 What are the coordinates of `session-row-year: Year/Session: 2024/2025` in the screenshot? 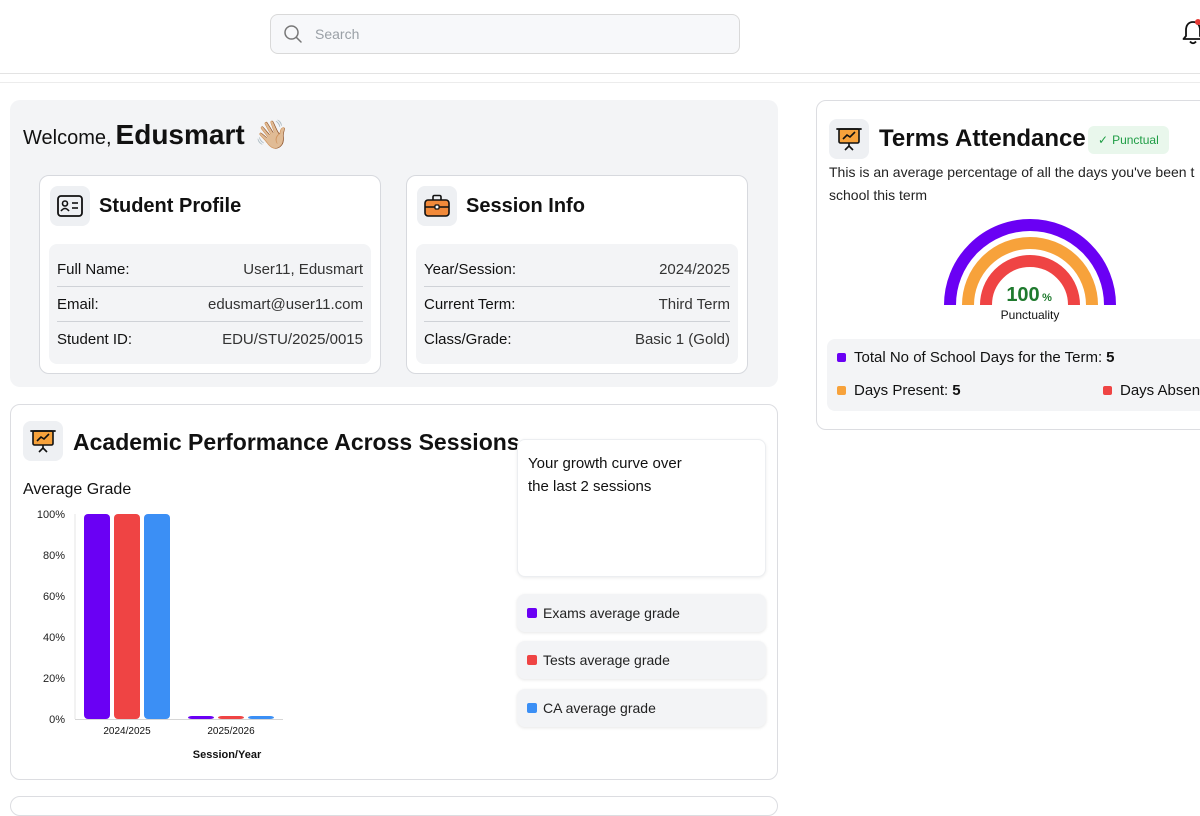 It's located at (577, 269).